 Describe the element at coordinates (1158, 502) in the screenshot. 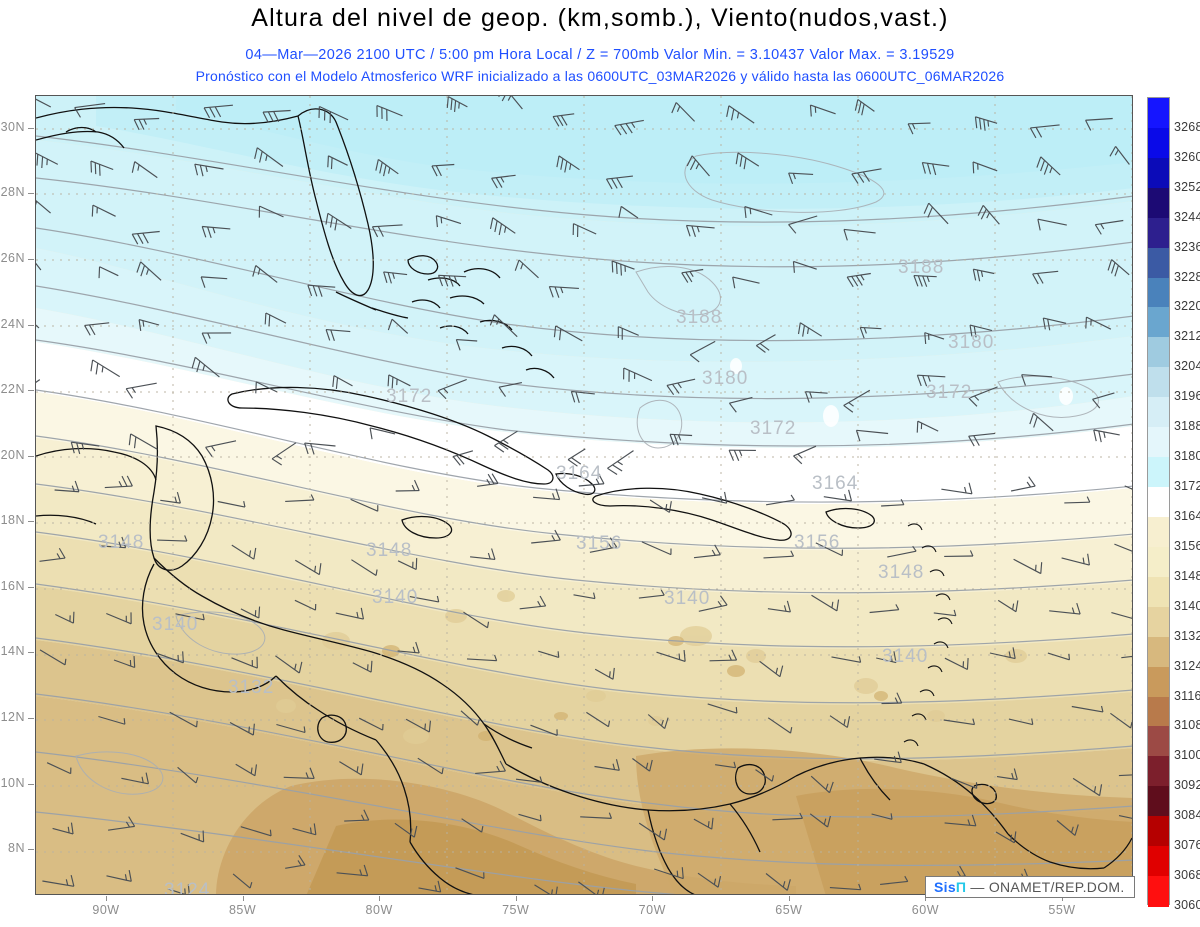

I see `colorbar` at that location.